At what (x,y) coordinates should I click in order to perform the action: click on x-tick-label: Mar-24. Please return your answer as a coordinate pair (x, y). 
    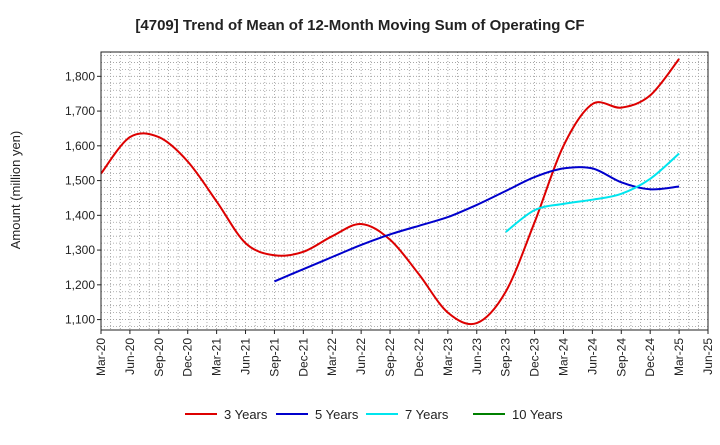
    Looking at the image, I should click on (563, 357).